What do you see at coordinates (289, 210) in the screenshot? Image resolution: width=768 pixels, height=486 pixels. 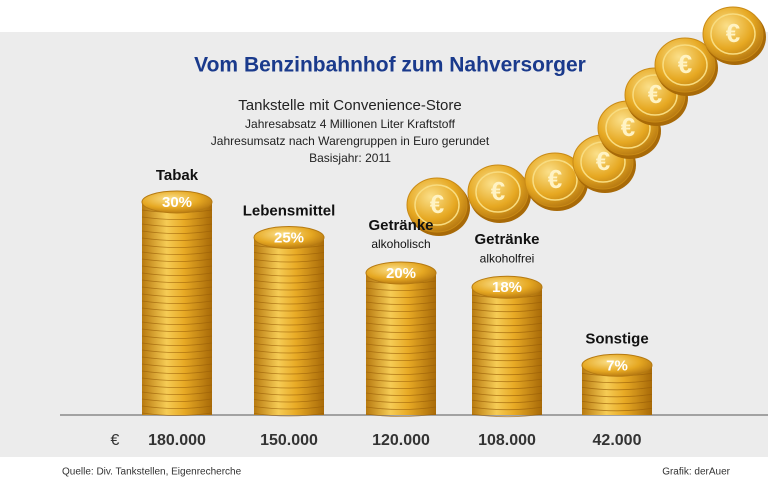 I see `category-label: Lebensmittel` at bounding box center [289, 210].